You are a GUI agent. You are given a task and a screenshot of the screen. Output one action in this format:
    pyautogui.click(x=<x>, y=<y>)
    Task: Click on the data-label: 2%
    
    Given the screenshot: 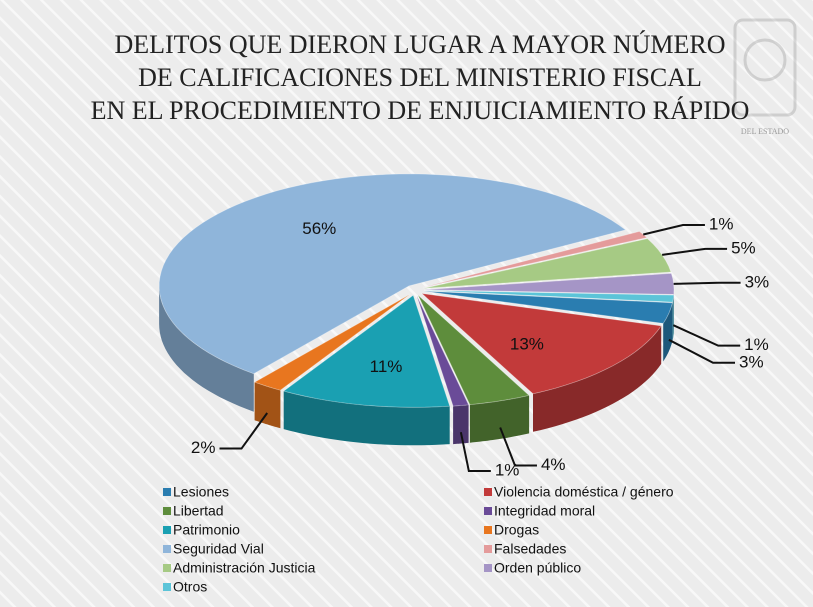 What is the action you would take?
    pyautogui.click(x=203, y=447)
    